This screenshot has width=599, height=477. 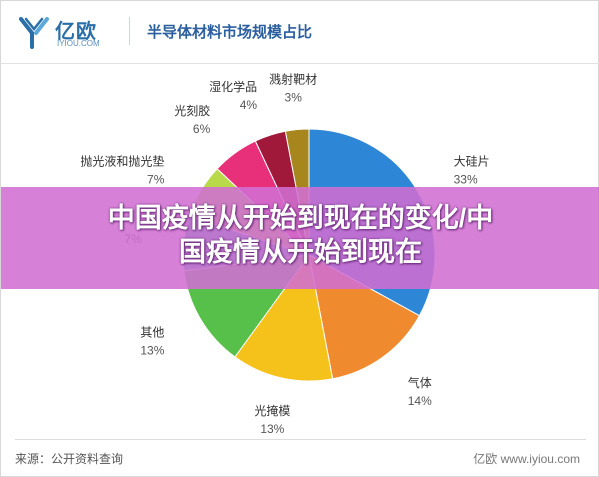 I want to click on slice-label: 其他, so click(x=152, y=333).